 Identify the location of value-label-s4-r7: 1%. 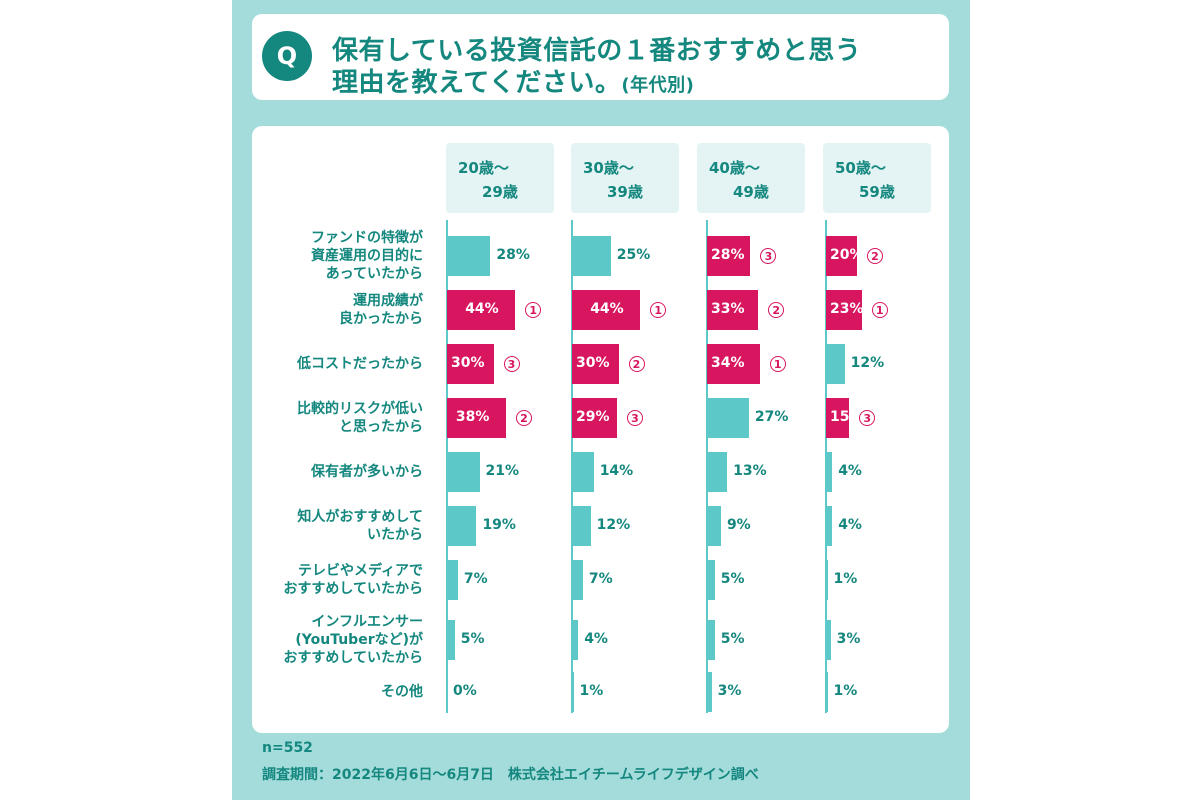
(845, 579).